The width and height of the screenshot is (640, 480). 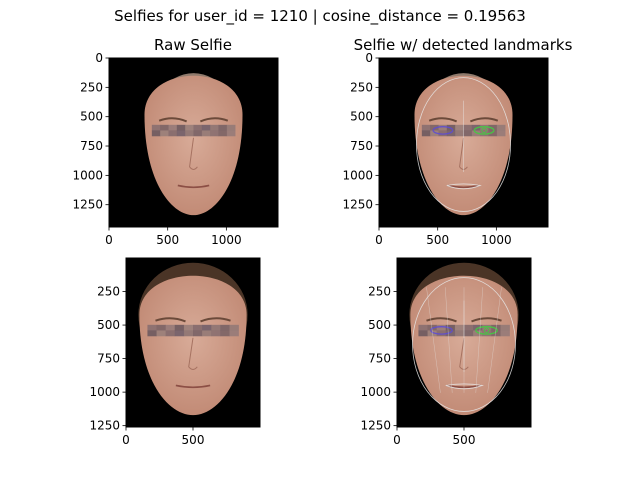 What do you see at coordinates (193, 45) in the screenshot?
I see `subplot-title-raw-selfie: Raw Selfie` at bounding box center [193, 45].